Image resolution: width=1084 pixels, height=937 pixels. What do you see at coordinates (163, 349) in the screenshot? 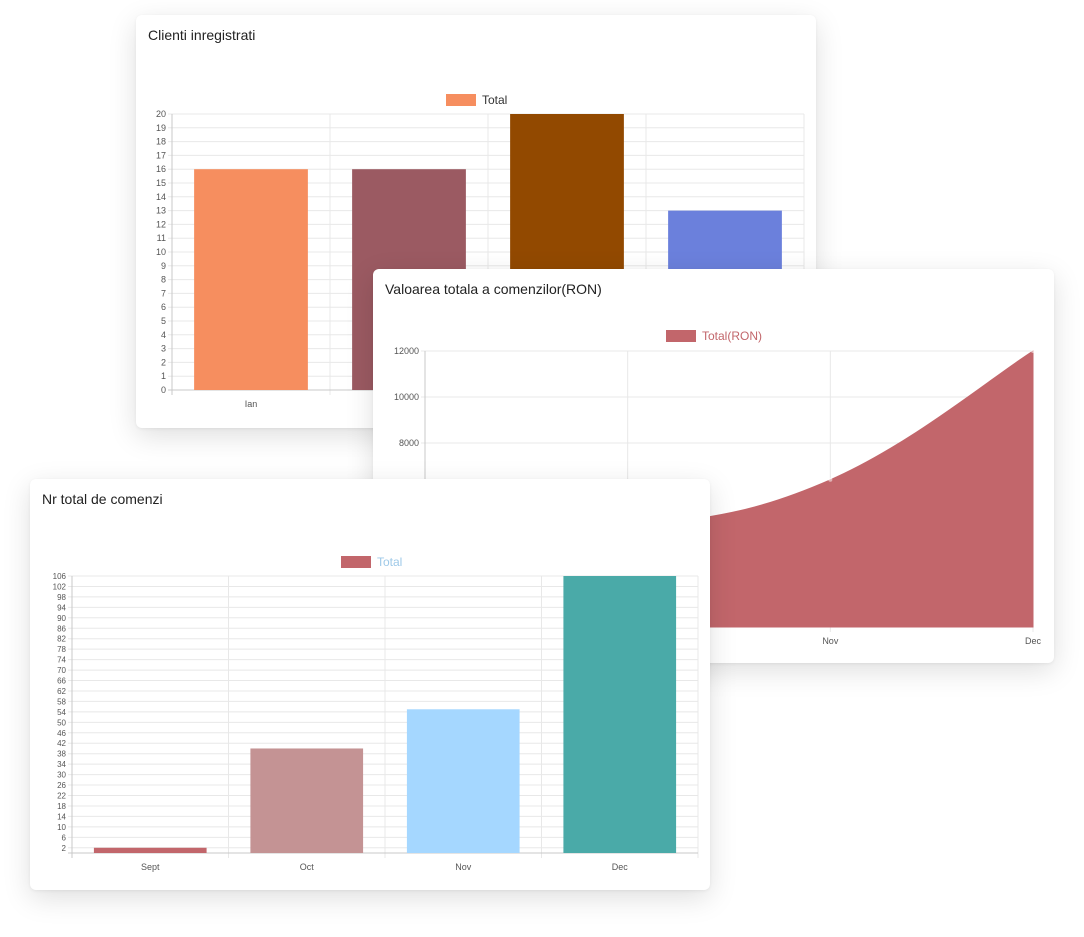
I see `y-tick-label: 3` at bounding box center [163, 349].